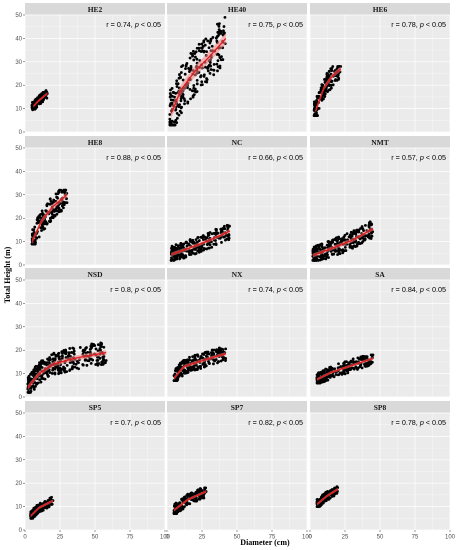 Image resolution: width=457 pixels, height=550 pixels. Describe the element at coordinates (133, 157) in the screenshot. I see `correlation-annotation: r = 0.88, p < 0.05` at that location.